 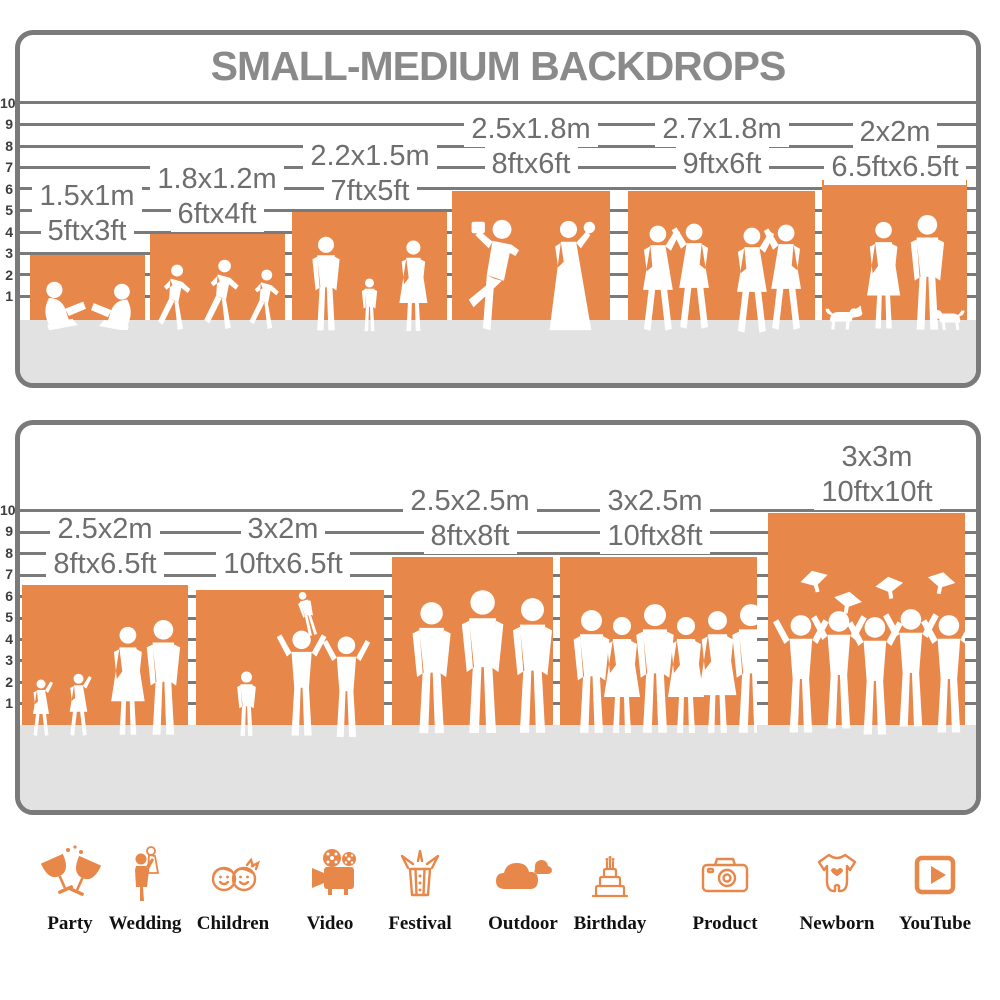 What do you see at coordinates (217, 214) in the screenshot?
I see `feet-size: 6ftx4ft` at bounding box center [217, 214].